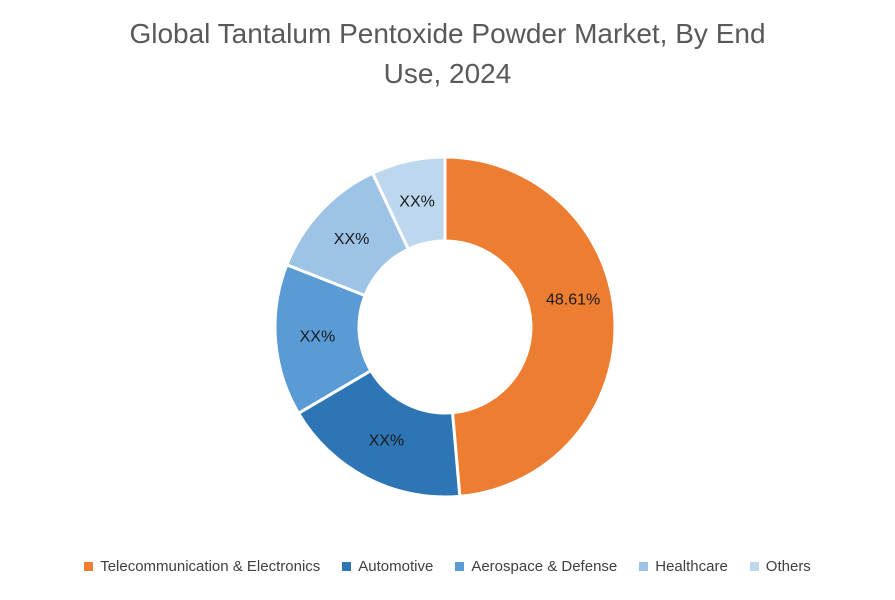 The width and height of the screenshot is (895, 600). Describe the element at coordinates (210, 566) in the screenshot. I see `legend-label-telecommunication-and-electronics: Telecommunication & Electronics` at that location.